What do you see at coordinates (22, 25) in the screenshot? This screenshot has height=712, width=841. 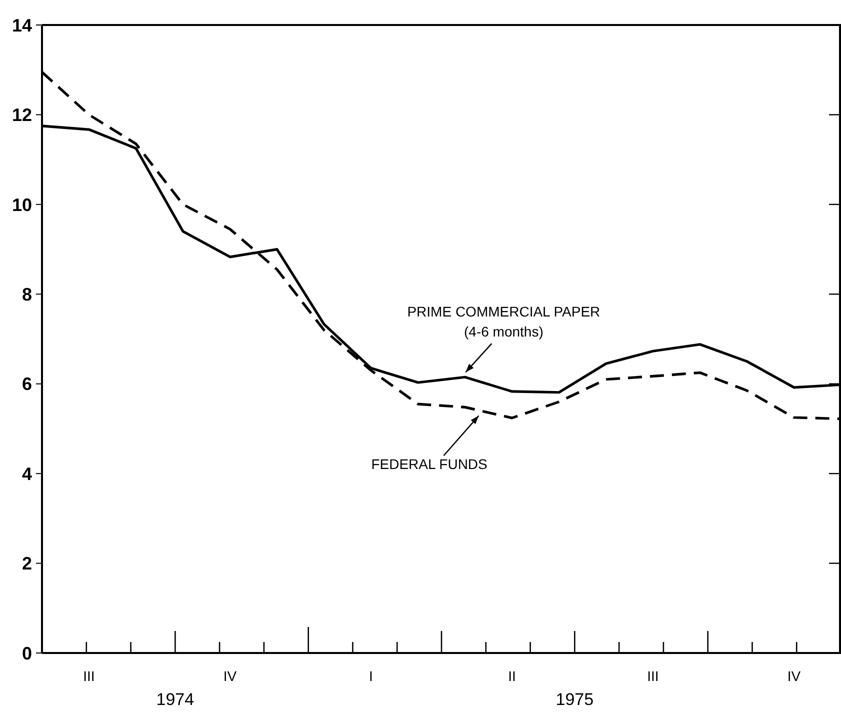 I see `y-tick-label: 14` at bounding box center [22, 25].